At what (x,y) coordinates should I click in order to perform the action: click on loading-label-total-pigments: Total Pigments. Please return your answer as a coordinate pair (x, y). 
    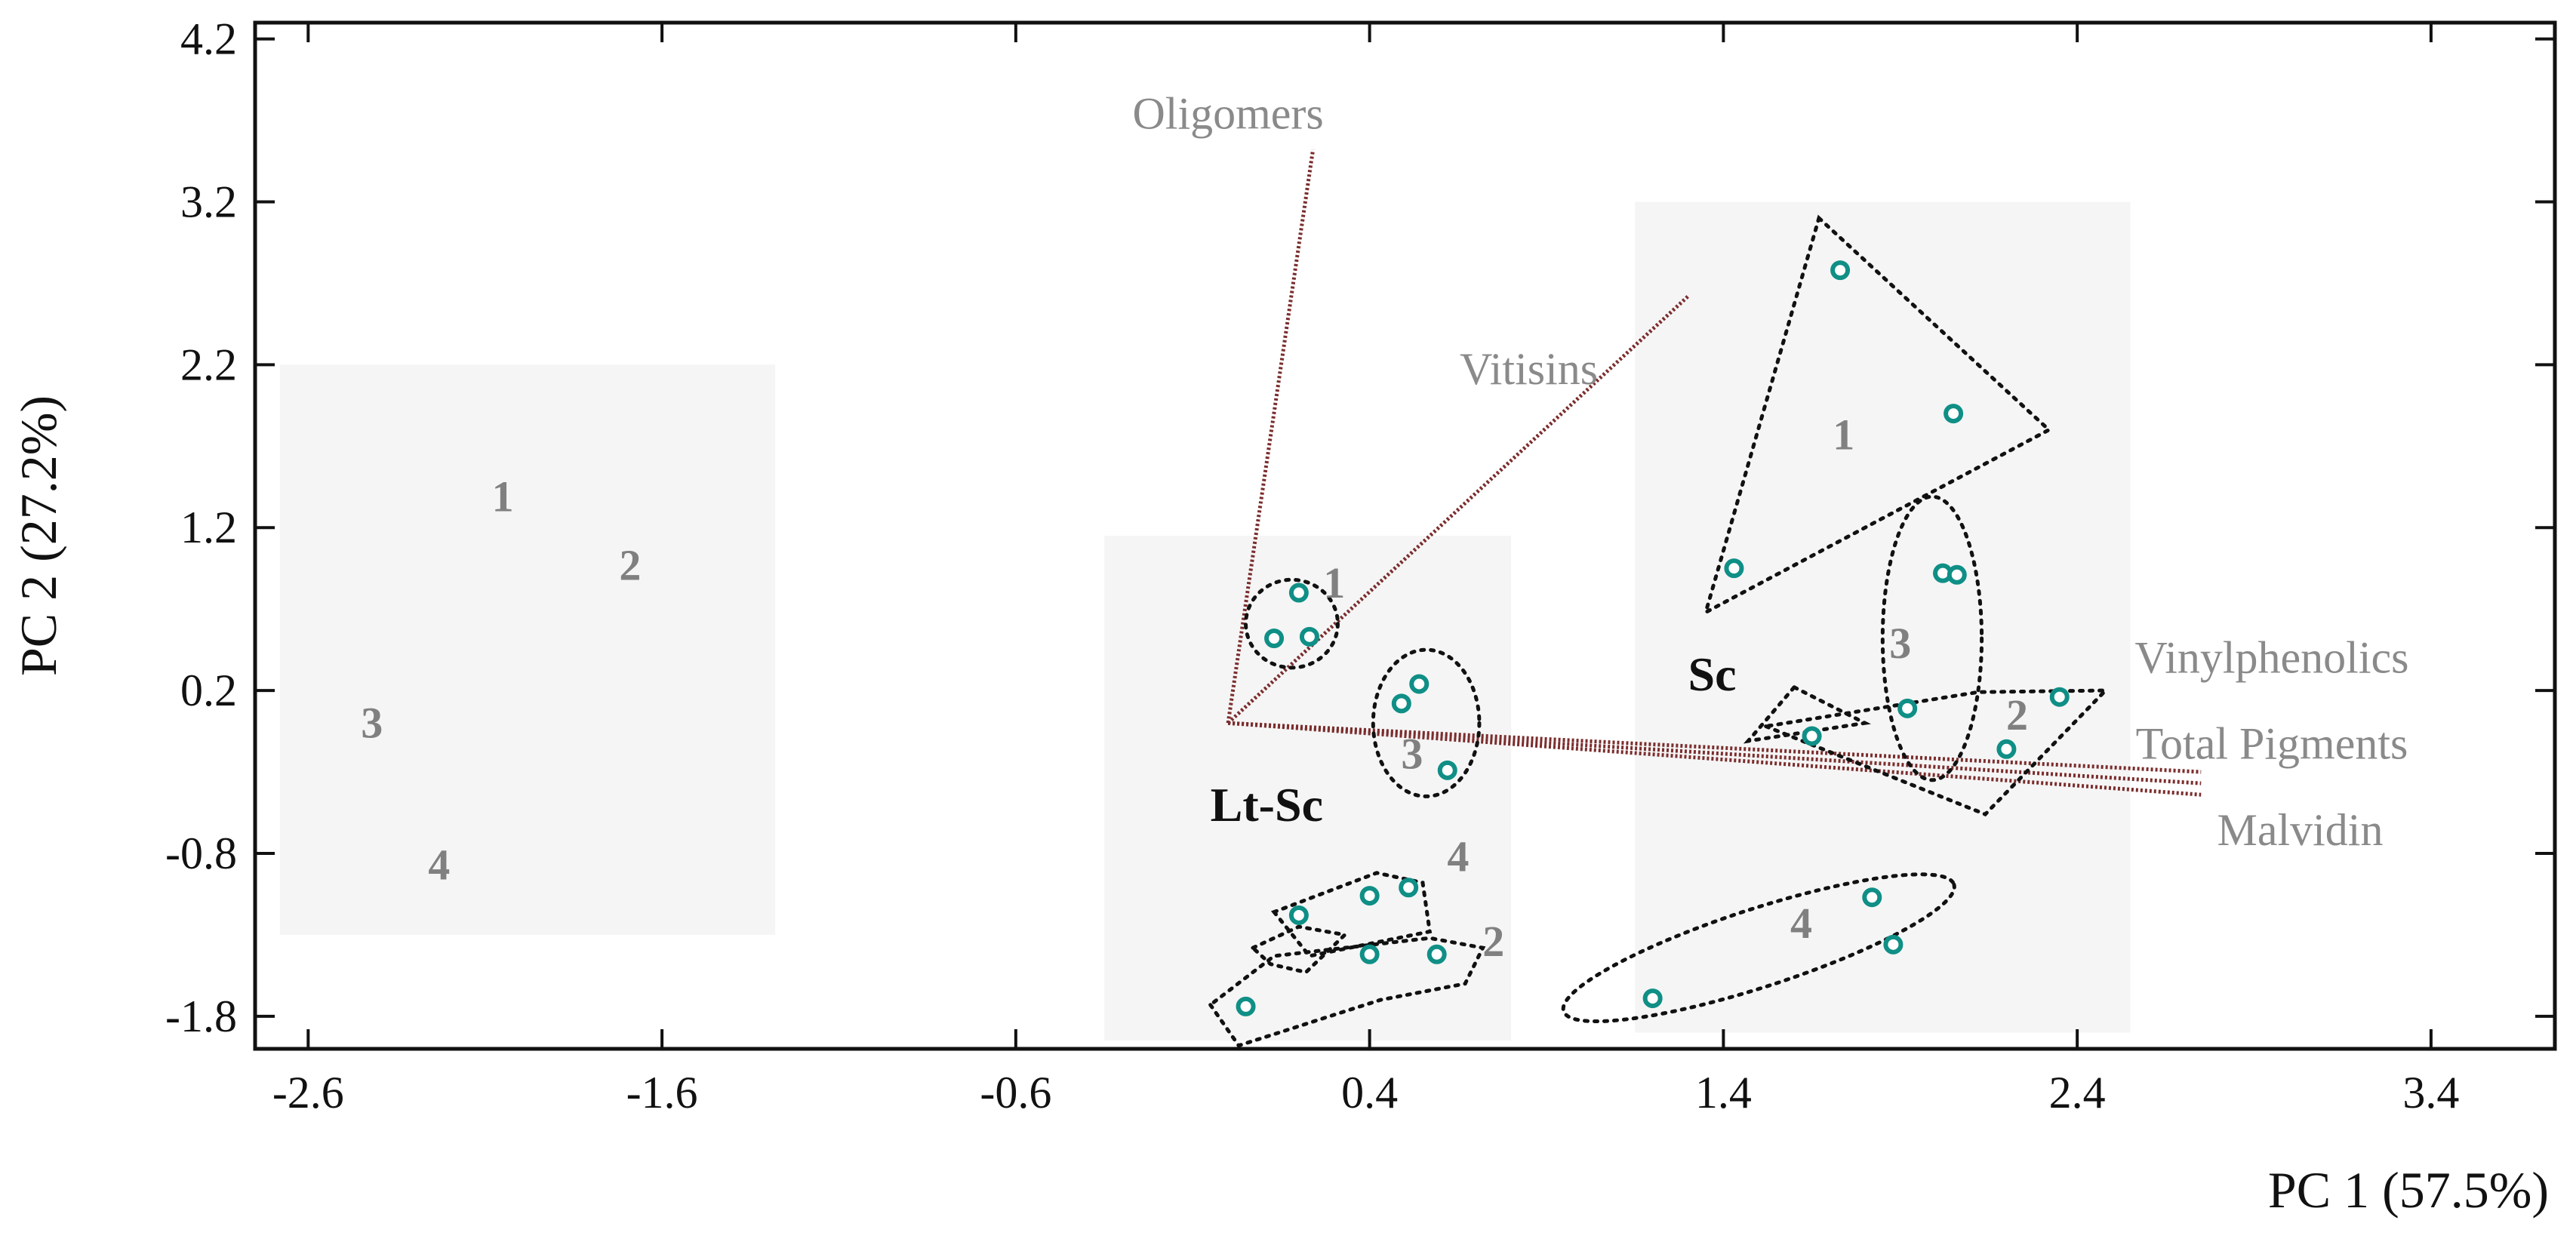
    Looking at the image, I should click on (2272, 744).